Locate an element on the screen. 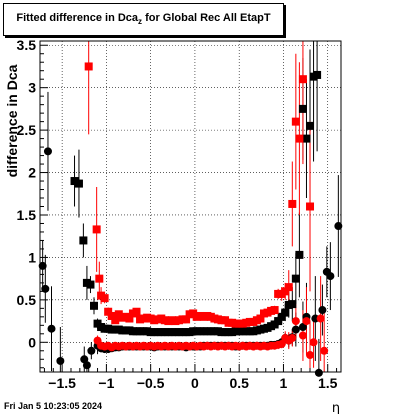 The height and width of the screenshot is (414, 400). x-tick-label: 1.5 is located at coordinates (328, 383).